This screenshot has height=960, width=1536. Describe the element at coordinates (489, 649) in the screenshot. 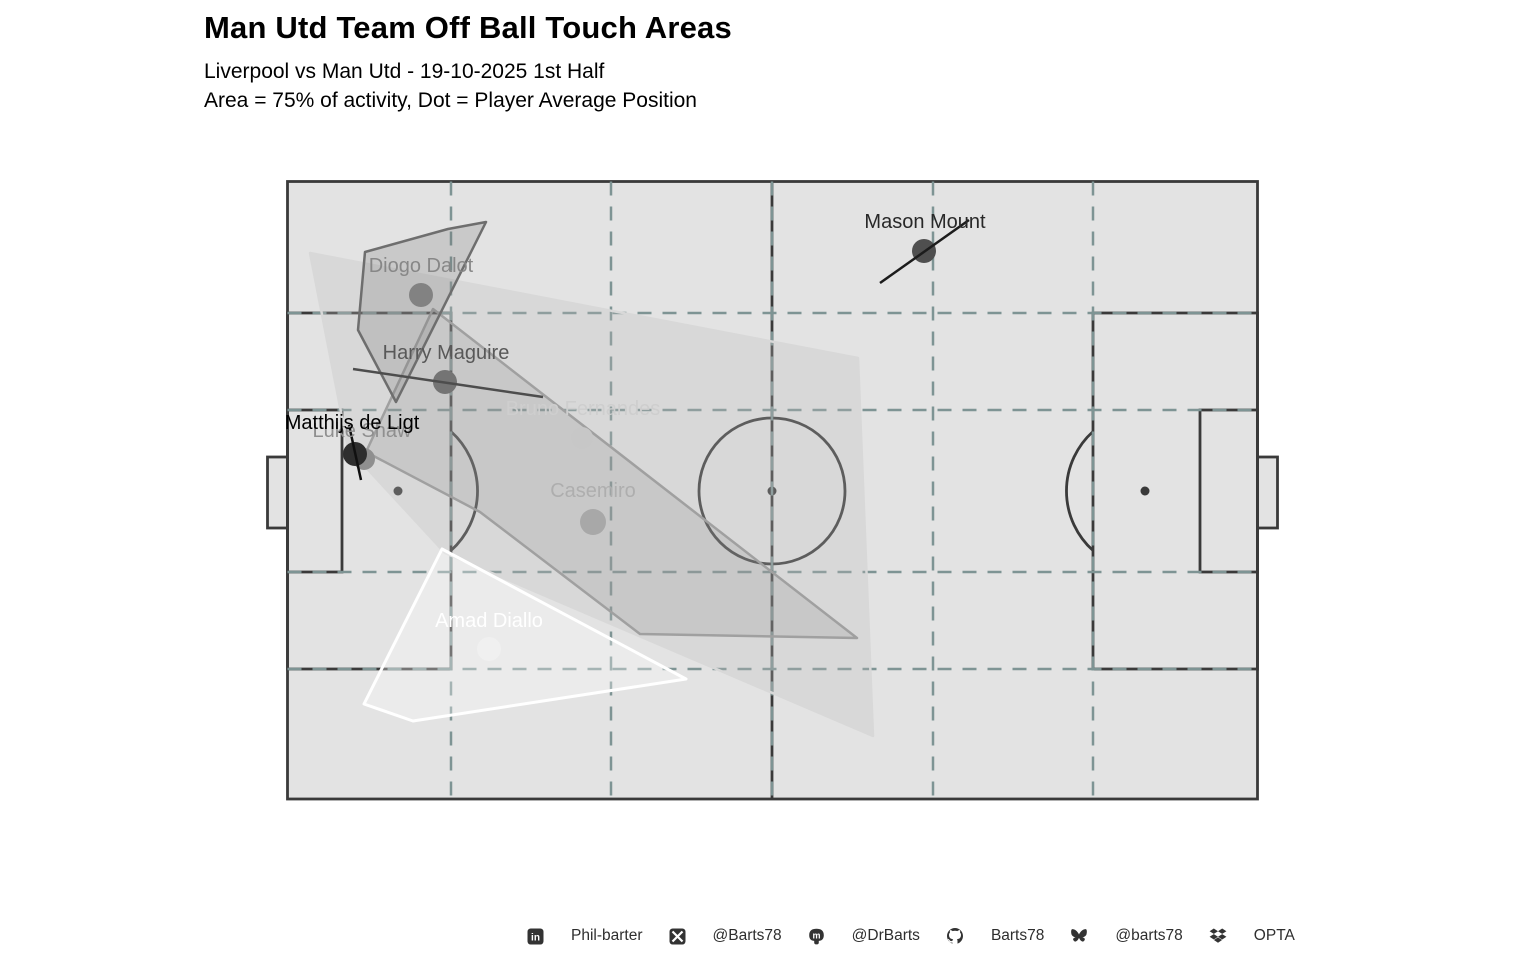

I see `avg-position-dot-amad-diallo` at that location.